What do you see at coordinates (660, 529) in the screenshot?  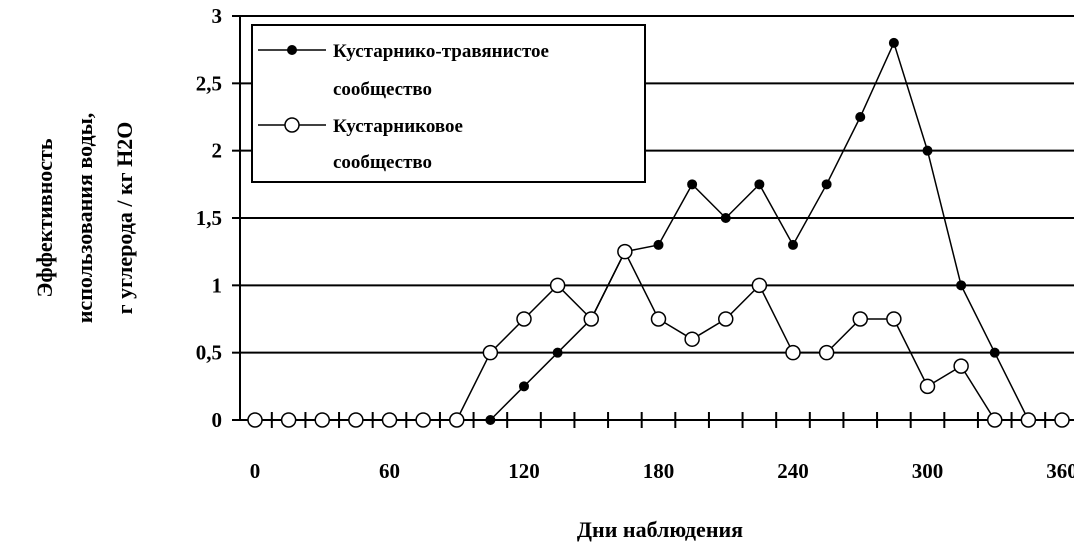 I see `x-axis-label: Дни наблюдения` at bounding box center [660, 529].